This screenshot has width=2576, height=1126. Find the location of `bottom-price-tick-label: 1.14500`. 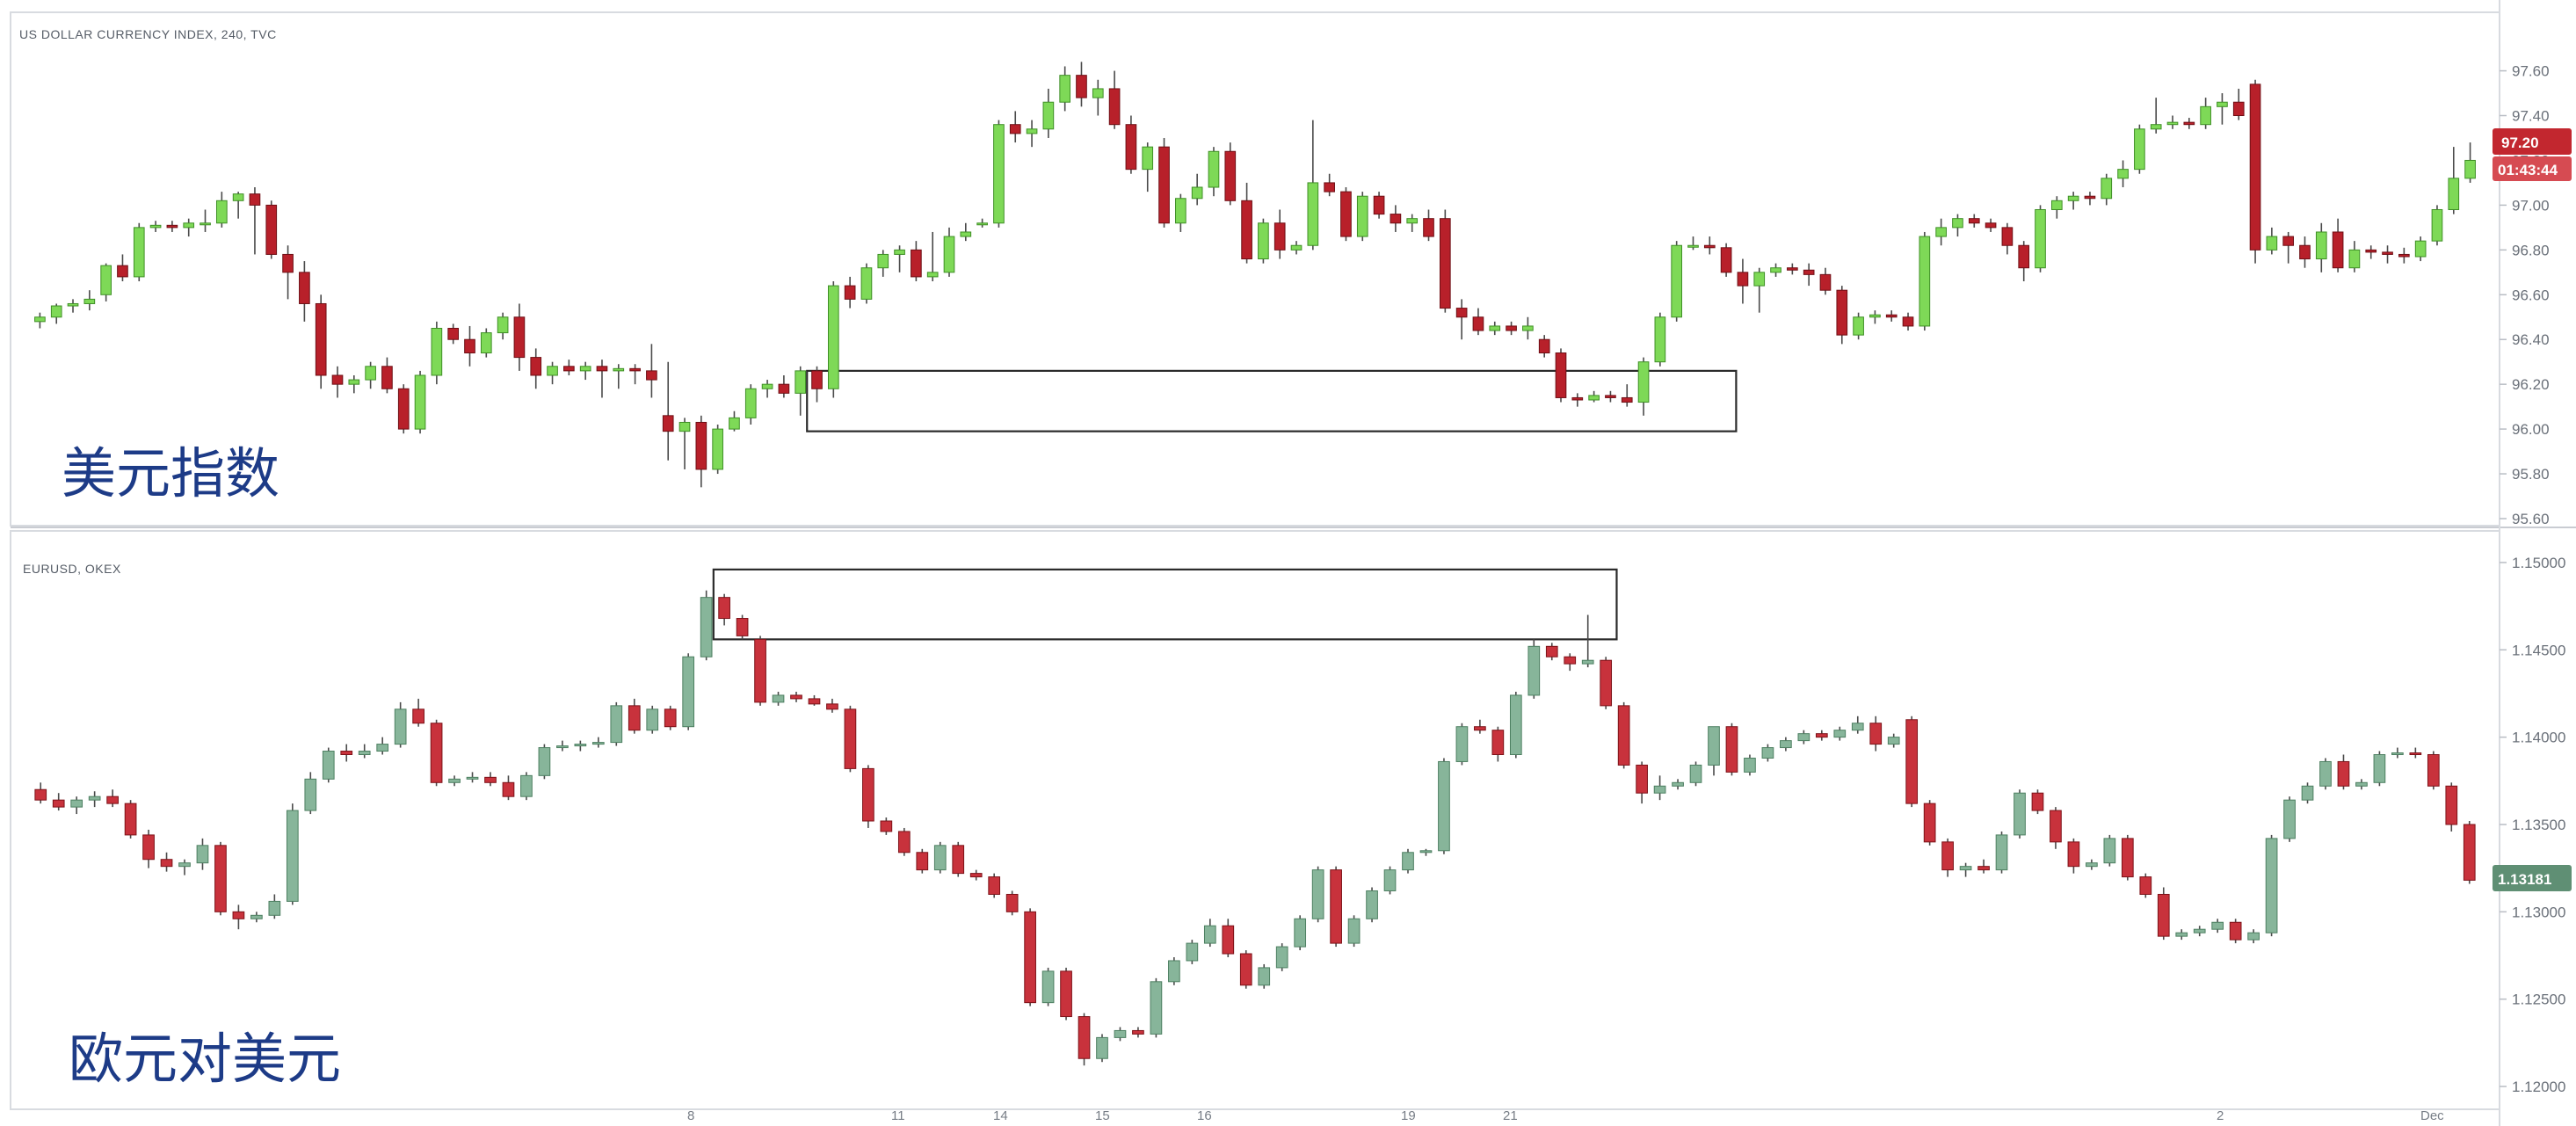

bottom-price-tick-label: 1.14500 is located at coordinates (2538, 650).